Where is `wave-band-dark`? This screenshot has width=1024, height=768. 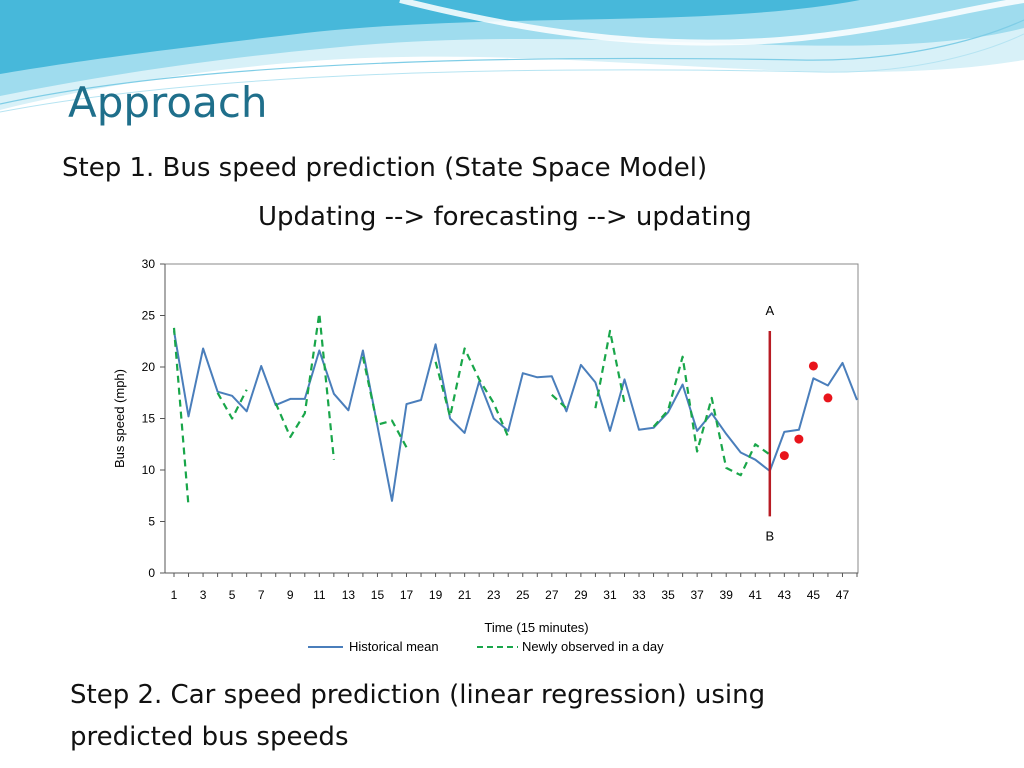 wave-band-dark is located at coordinates (430, 37).